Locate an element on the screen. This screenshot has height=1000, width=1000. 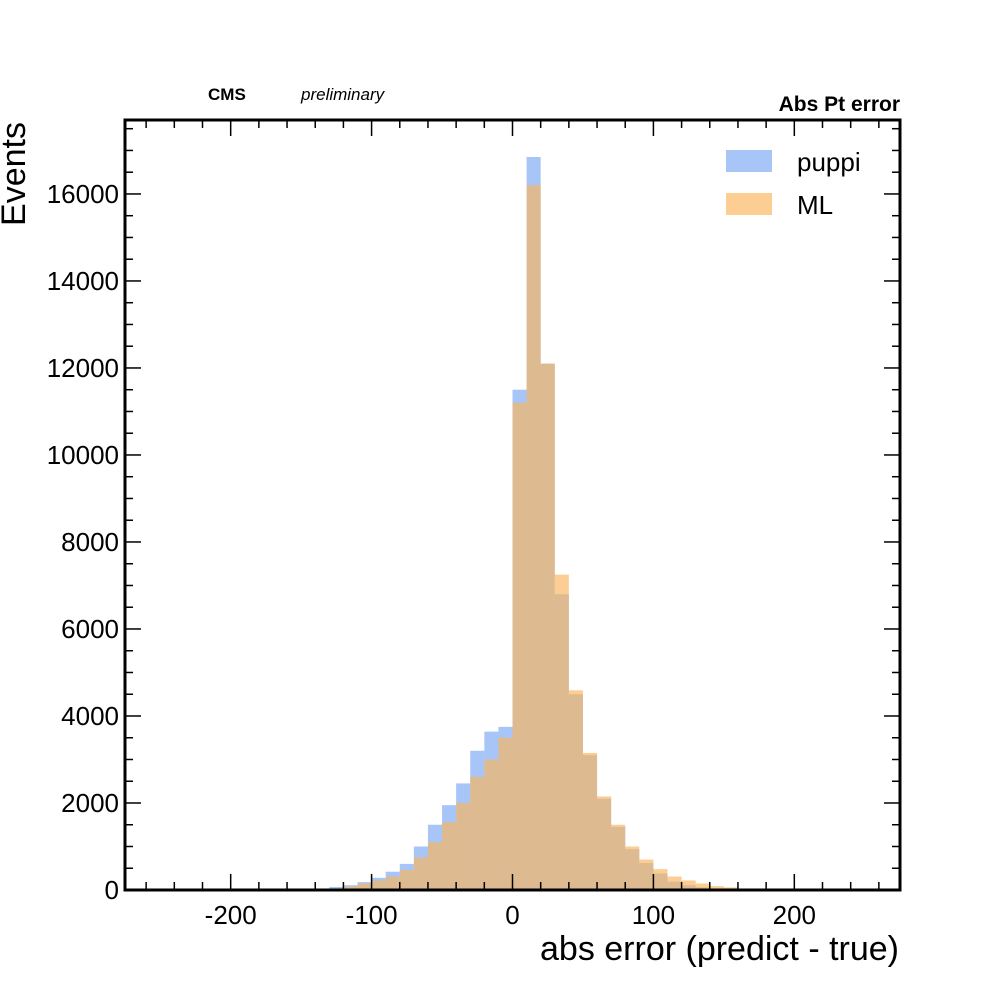
y-tick-label: 2000 is located at coordinates (90, 803).